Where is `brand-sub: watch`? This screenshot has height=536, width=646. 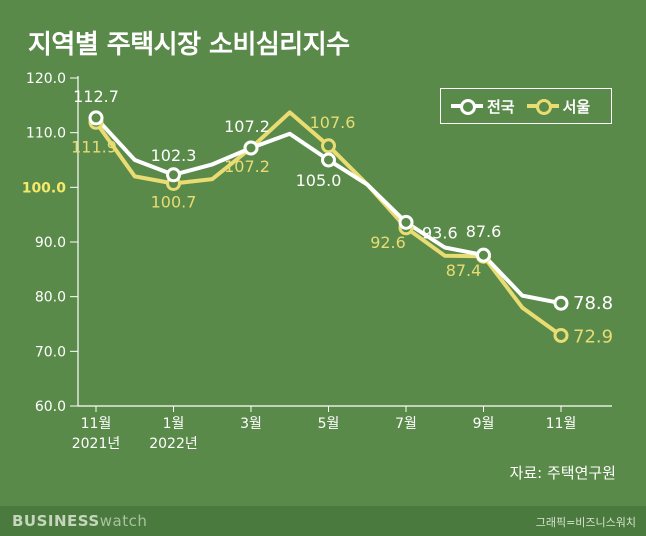 brand-sub: watch is located at coordinates (123, 521).